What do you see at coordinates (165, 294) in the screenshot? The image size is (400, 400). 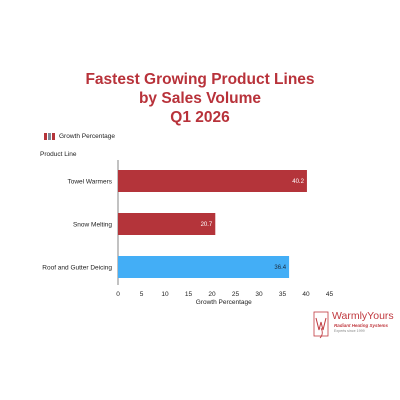 I see `x-tick-label: 10` at bounding box center [165, 294].